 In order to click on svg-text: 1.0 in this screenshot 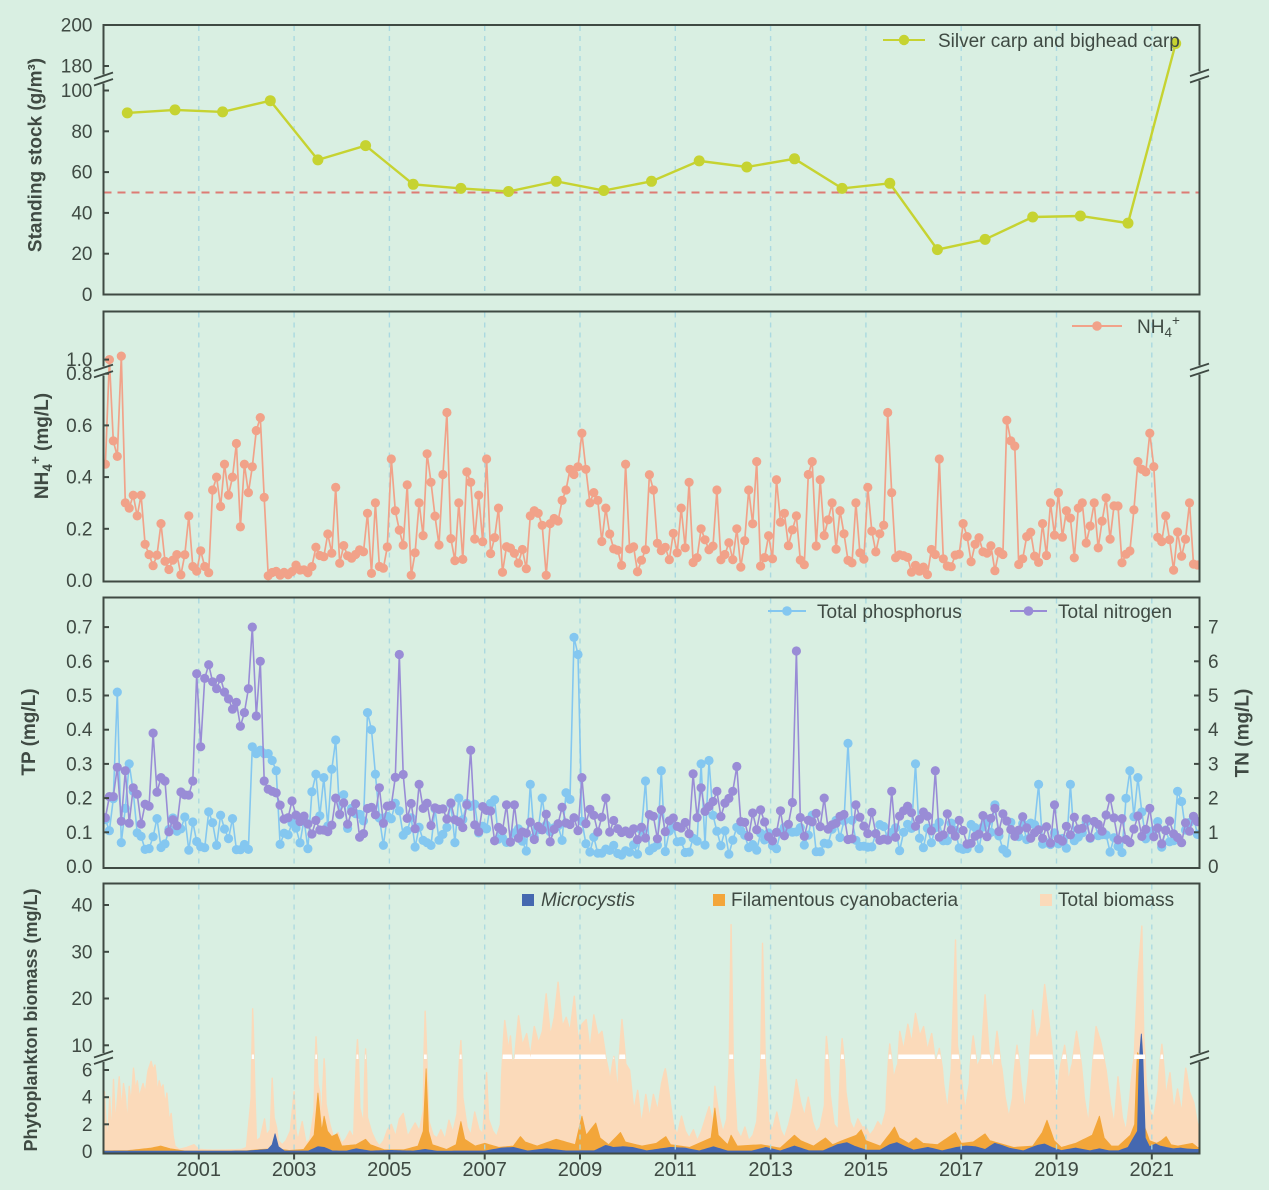, I will do `click(79, 360)`.